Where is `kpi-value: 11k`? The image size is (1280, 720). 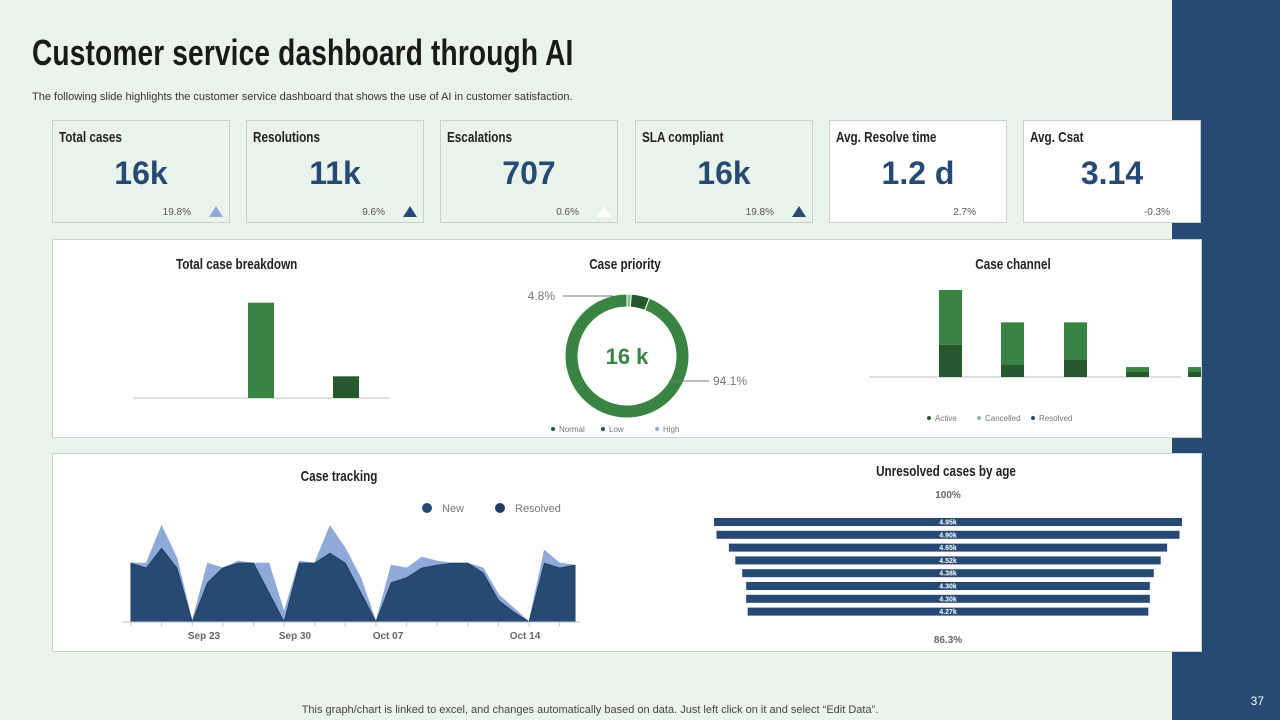
kpi-value: 11k is located at coordinates (335, 173).